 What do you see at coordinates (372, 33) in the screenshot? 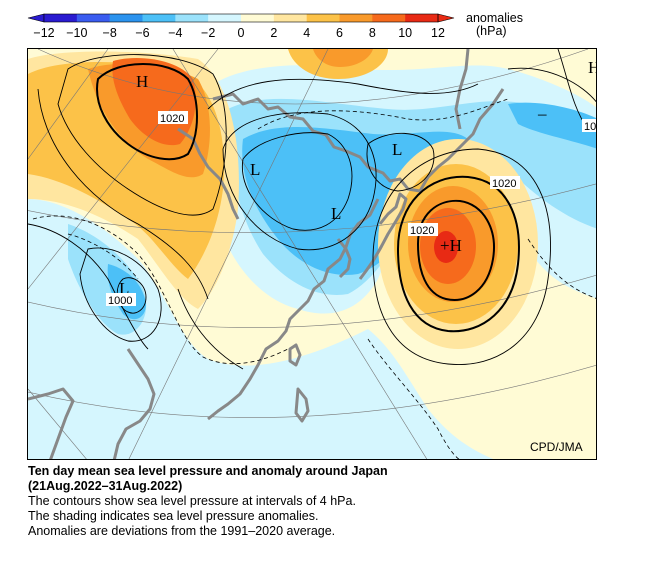
I see `colorbar-tick-label: 8` at bounding box center [372, 33].